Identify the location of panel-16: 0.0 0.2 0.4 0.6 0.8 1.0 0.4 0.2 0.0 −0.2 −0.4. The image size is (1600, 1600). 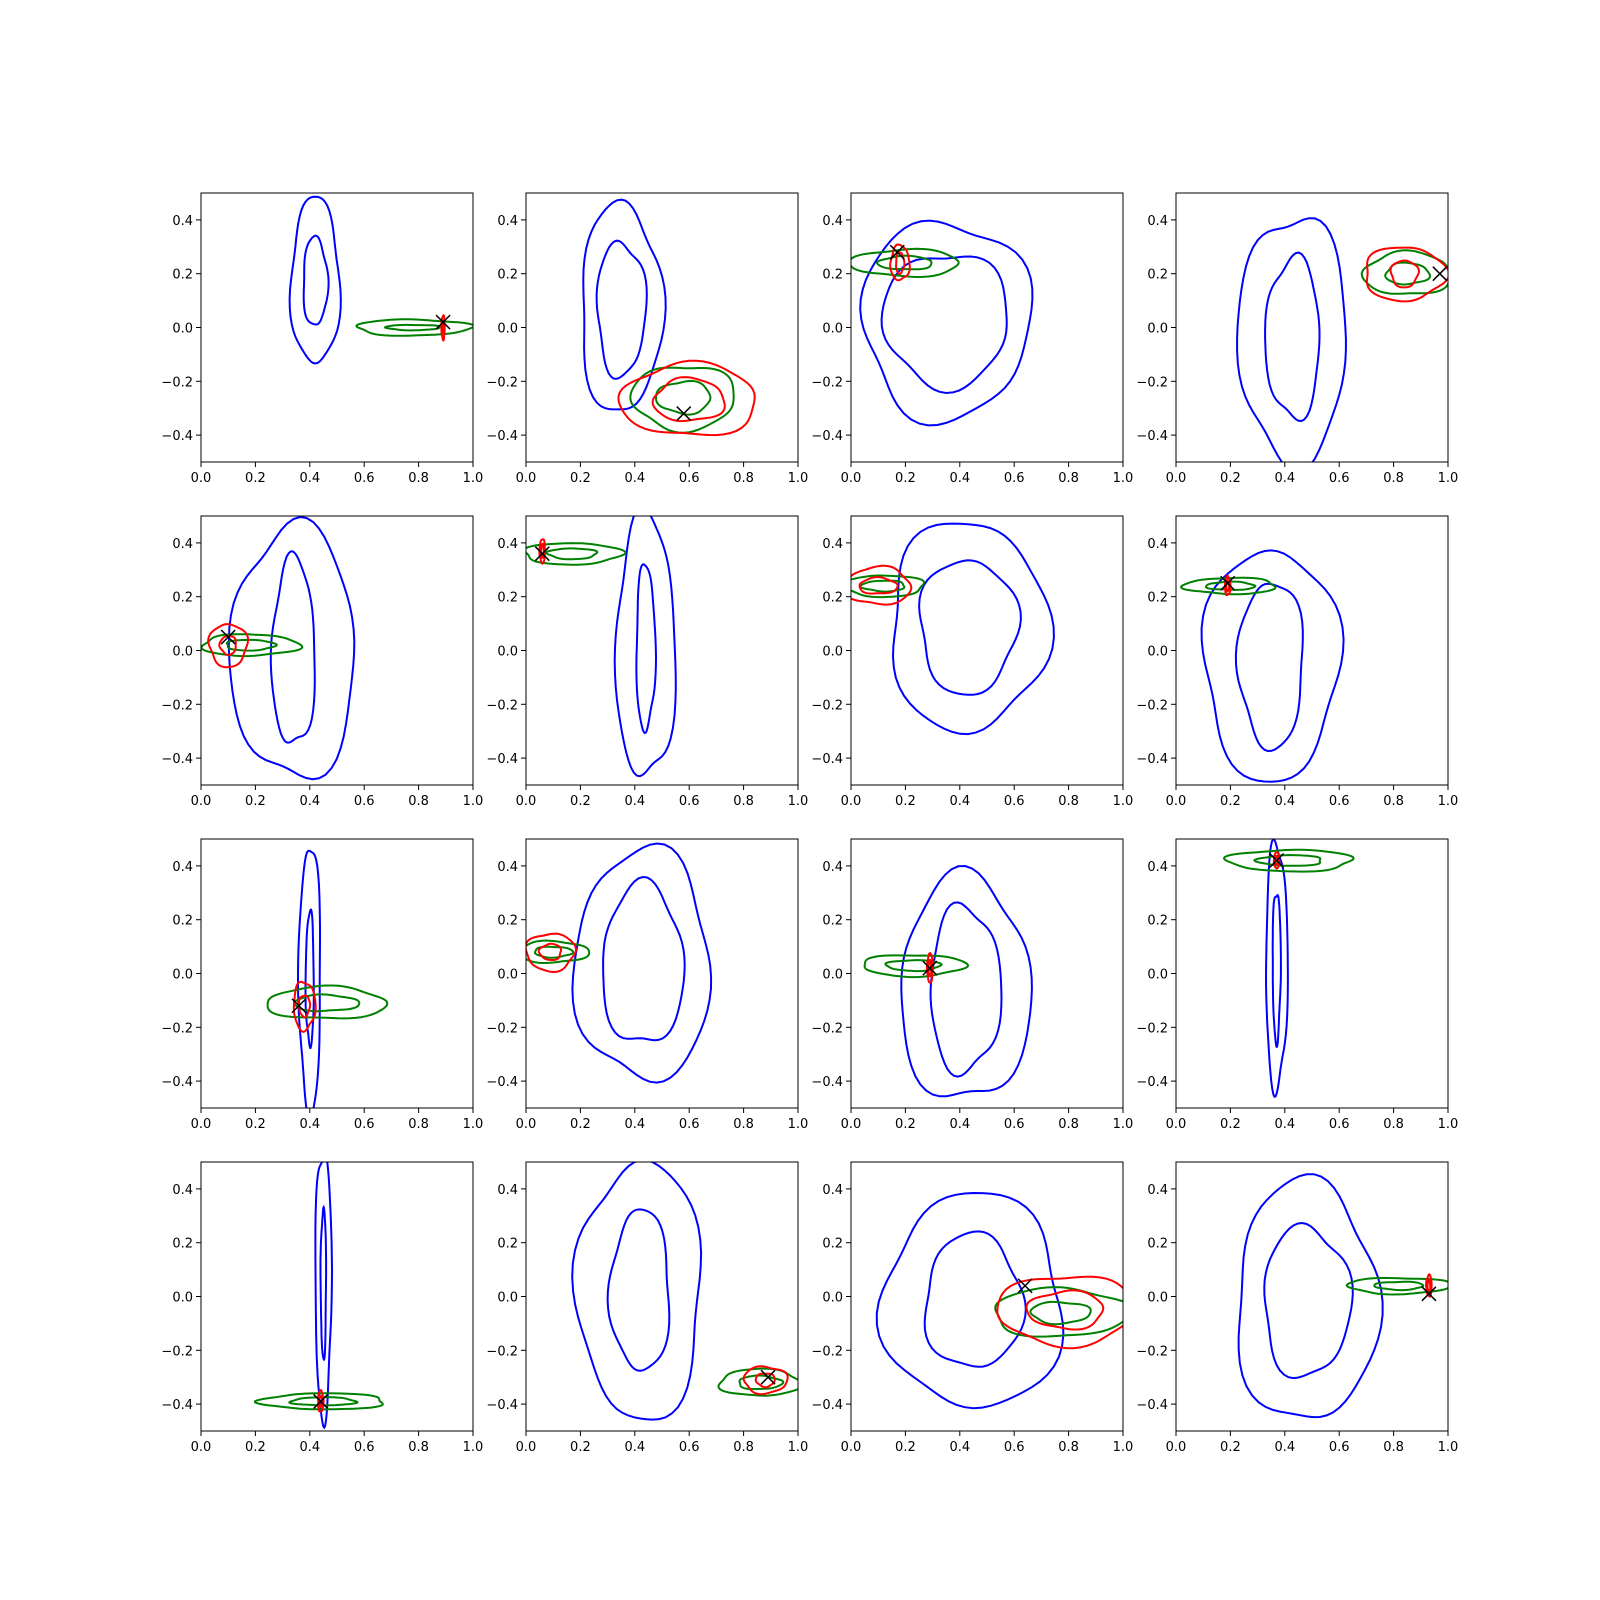
(1297, 1308).